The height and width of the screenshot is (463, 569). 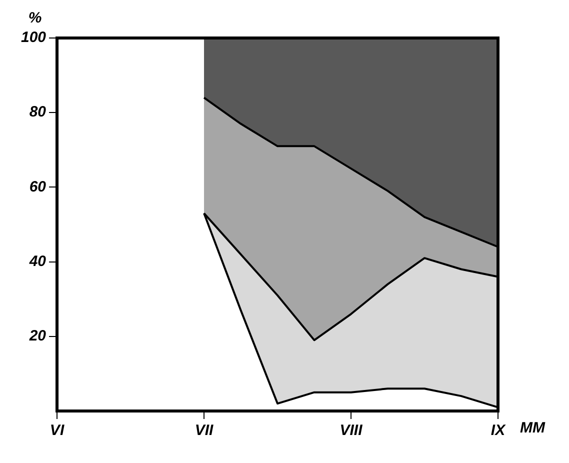 What do you see at coordinates (204, 431) in the screenshot?
I see `x-tick-label: VII` at bounding box center [204, 431].